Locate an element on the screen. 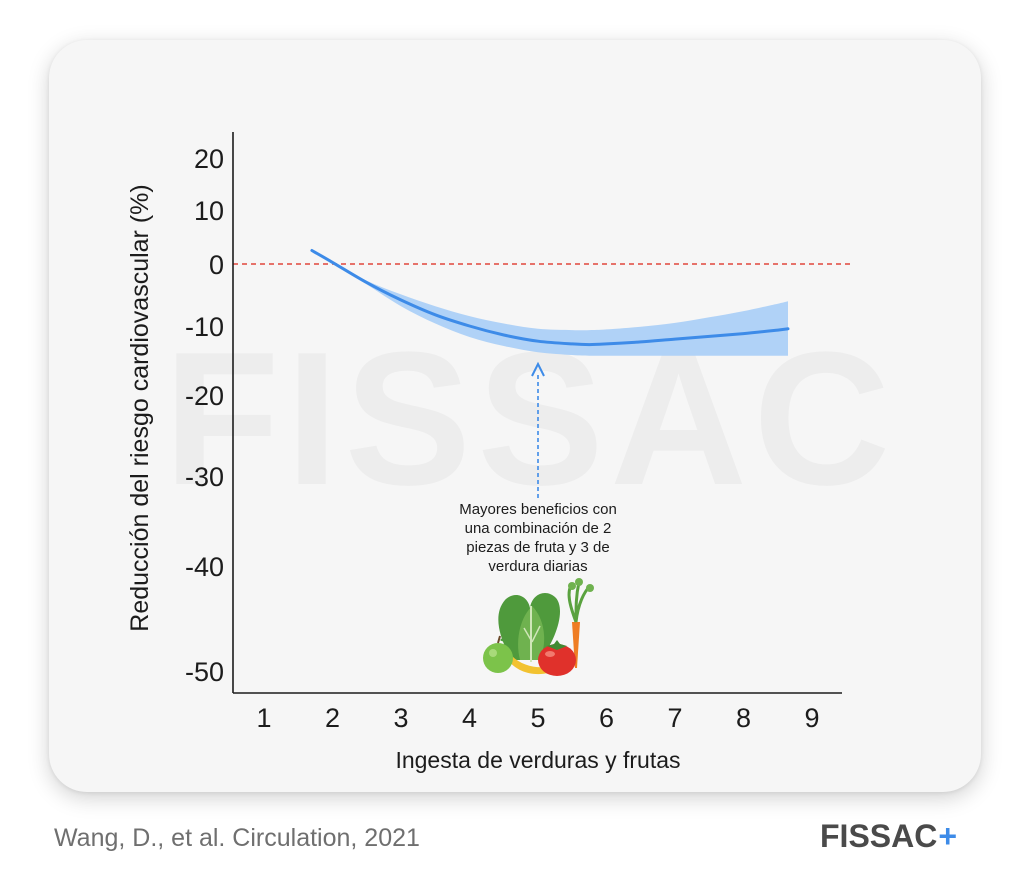 The width and height of the screenshot is (1030, 874). annotation-line: Mayores beneficios con is located at coordinates (538, 509).